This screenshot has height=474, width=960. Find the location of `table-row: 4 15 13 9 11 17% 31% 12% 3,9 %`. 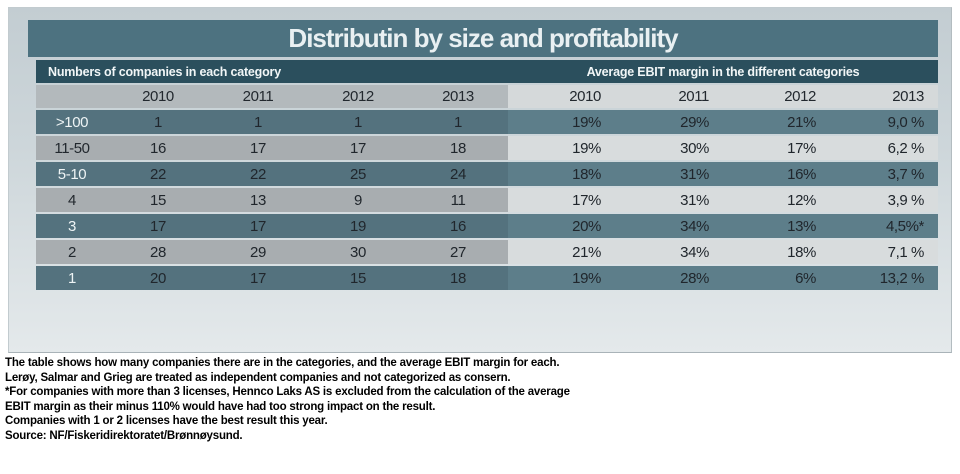

table-row: 4 15 13 9 11 17% 31% 12% 3,9 % is located at coordinates (487, 200).